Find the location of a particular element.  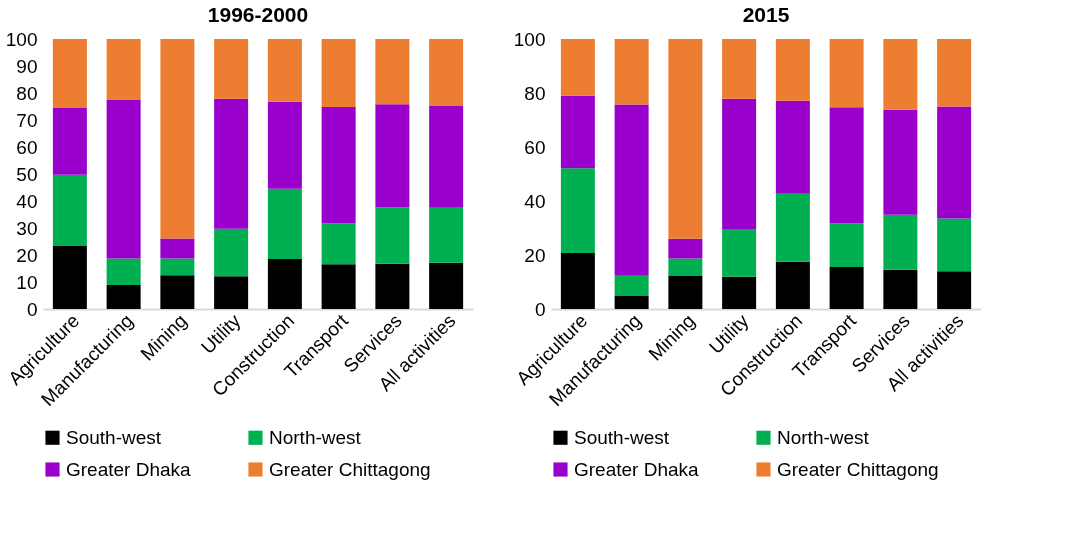

y-tick-label: 10 is located at coordinates (27, 282).